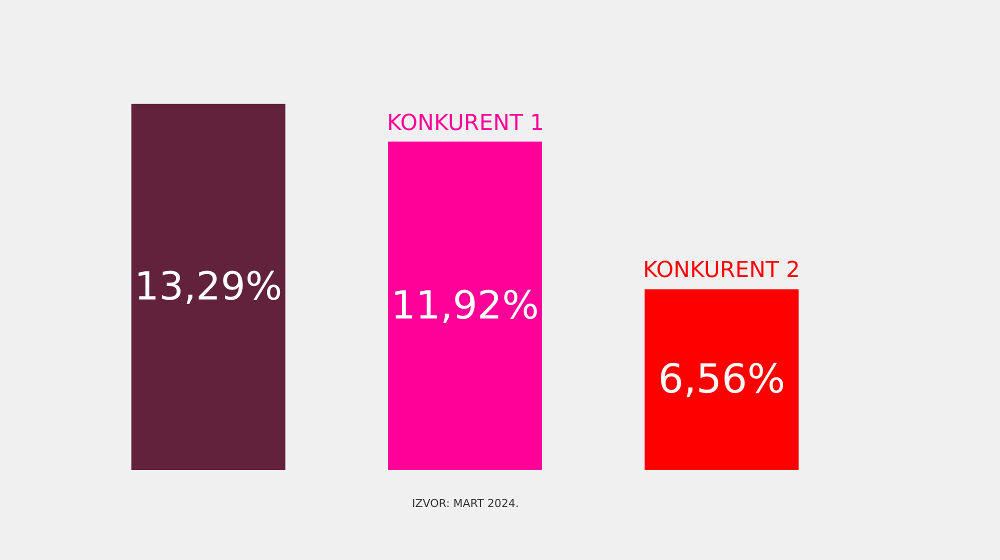 The width and height of the screenshot is (1000, 560). Describe the element at coordinates (465, 503) in the screenshot. I see `text: IZVOR: MART 2024.` at that location.